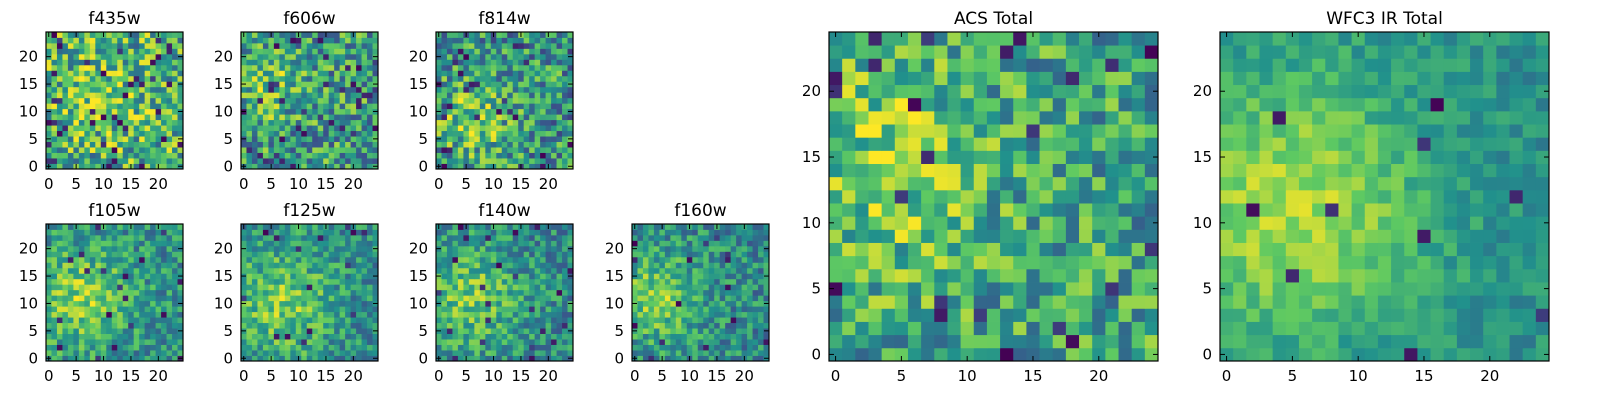 The width and height of the screenshot is (1600, 400). I want to click on y-tick-label: 15, so click(223, 276).